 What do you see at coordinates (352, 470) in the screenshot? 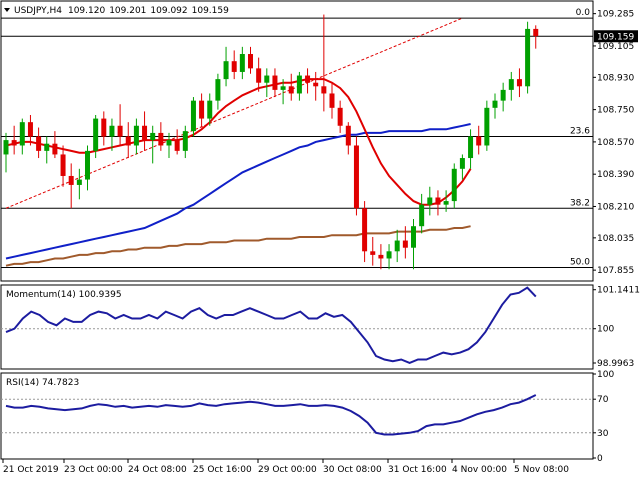
I see `time-tick-label: 30 Oct 08:00` at bounding box center [352, 470].